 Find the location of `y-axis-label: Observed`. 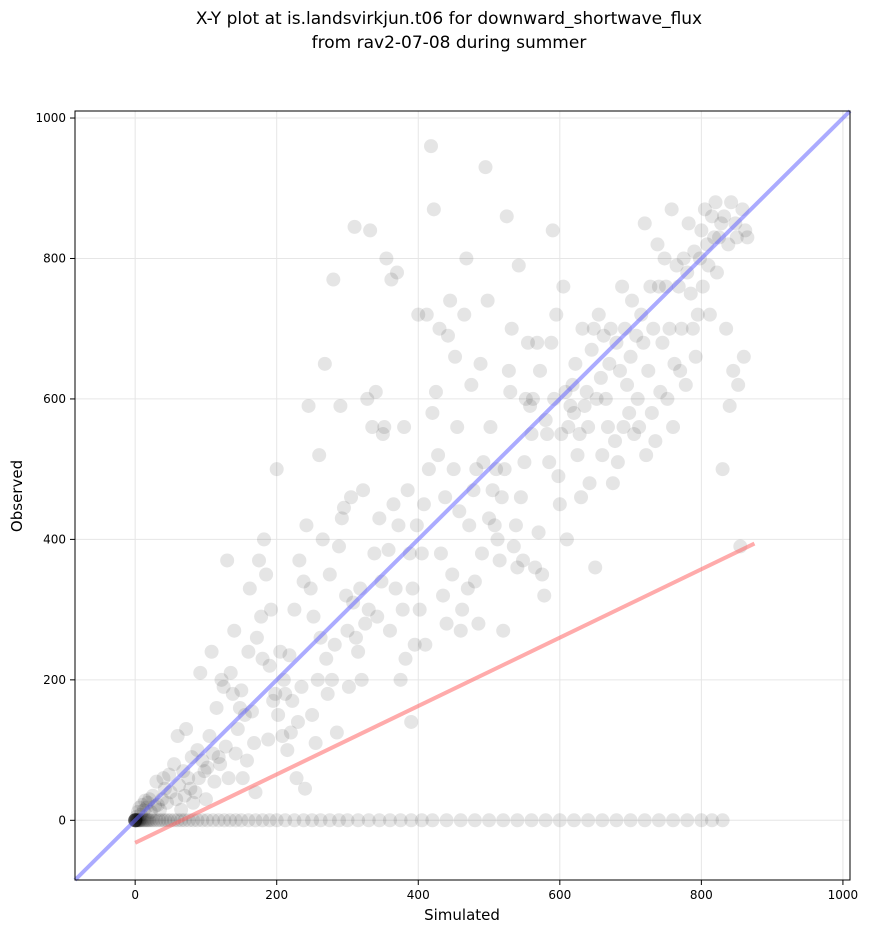

y-axis-label: Observed is located at coordinates (17, 496).